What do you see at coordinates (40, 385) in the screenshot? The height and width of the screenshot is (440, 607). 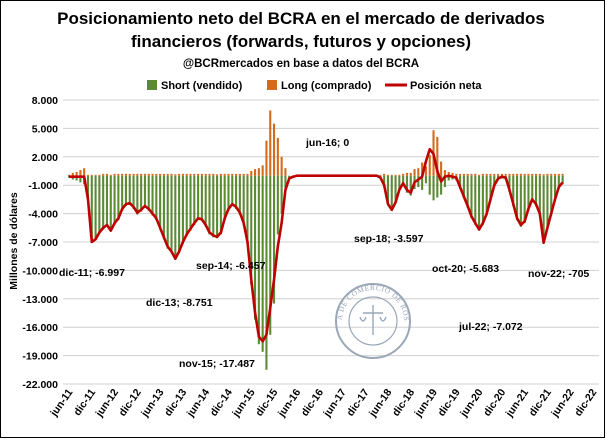 I see `y-tick-label: -22.000` at bounding box center [40, 385].